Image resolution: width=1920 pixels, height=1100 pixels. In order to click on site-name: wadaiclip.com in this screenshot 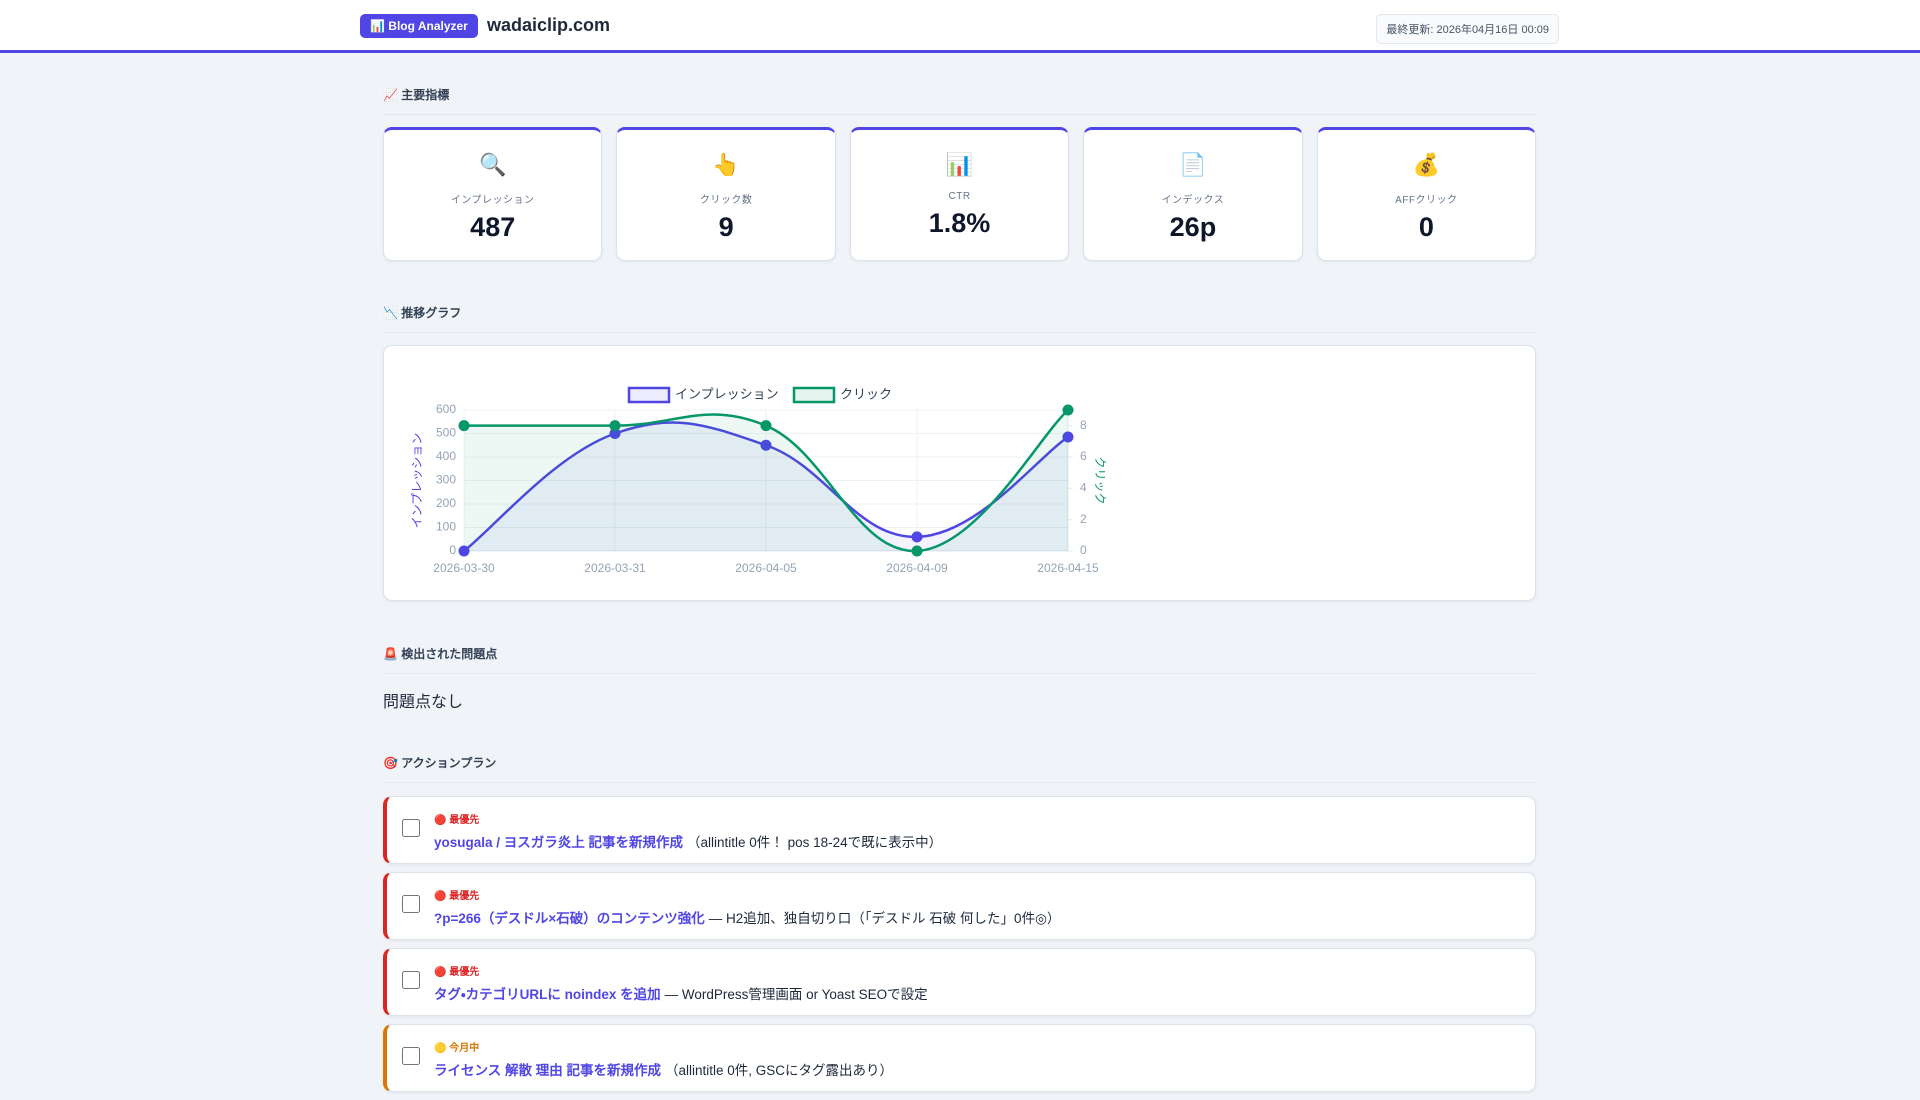, I will do `click(549, 25)`.